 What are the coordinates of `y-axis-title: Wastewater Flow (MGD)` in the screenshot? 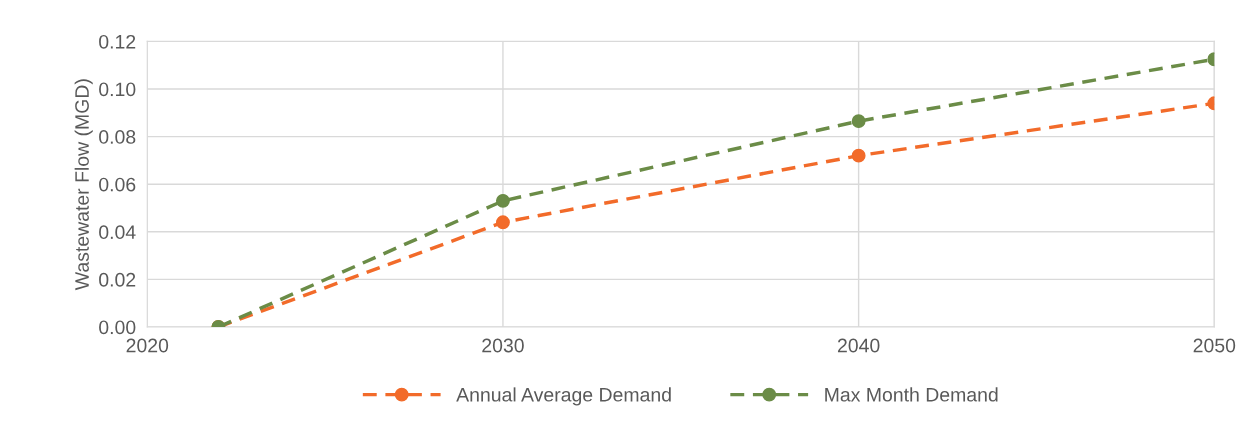 It's located at (83, 185).